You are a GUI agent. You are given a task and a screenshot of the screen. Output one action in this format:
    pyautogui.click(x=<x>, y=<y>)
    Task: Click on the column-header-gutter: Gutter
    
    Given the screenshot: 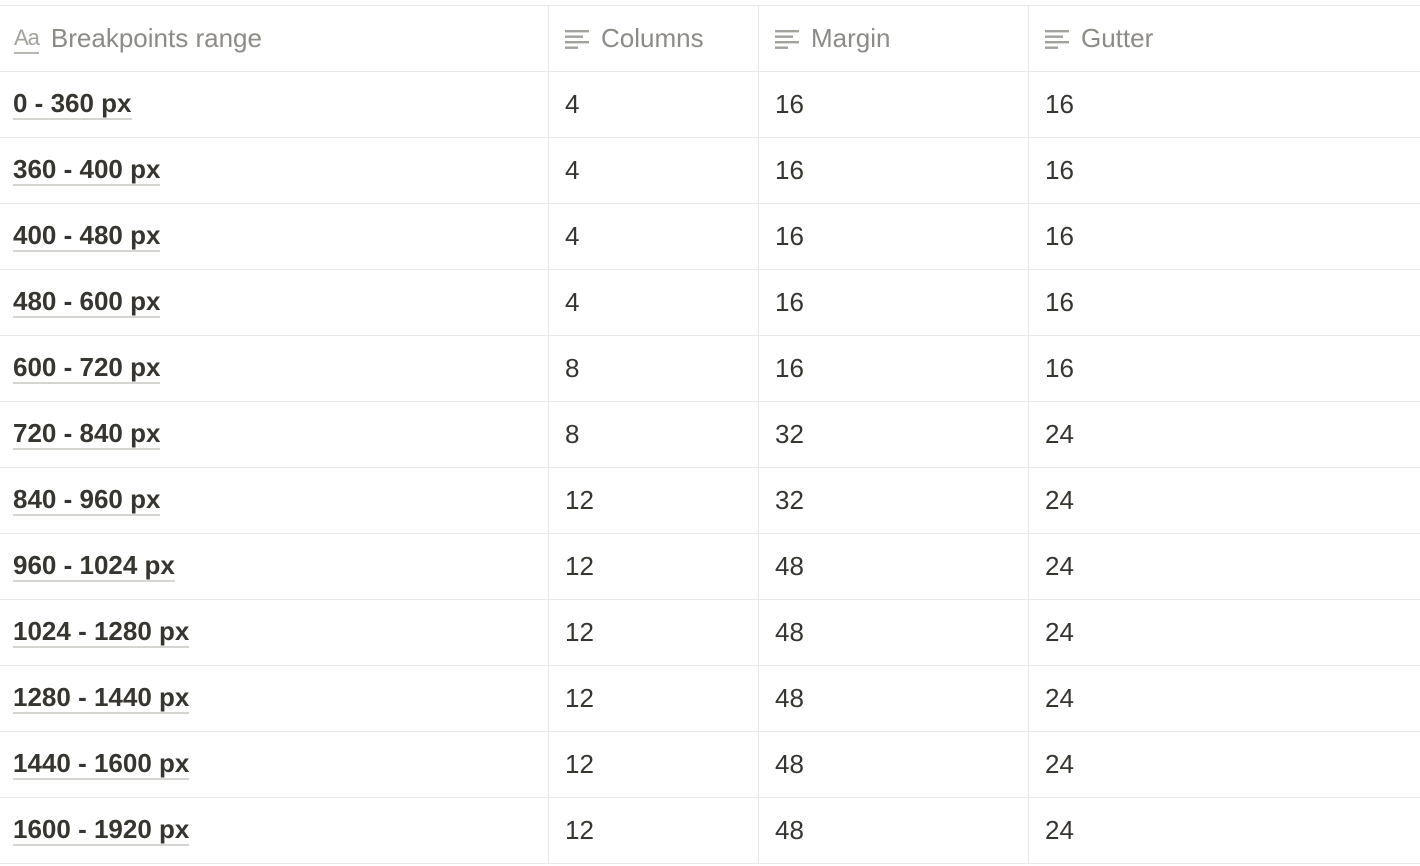 What is the action you would take?
    pyautogui.click(x=1224, y=38)
    